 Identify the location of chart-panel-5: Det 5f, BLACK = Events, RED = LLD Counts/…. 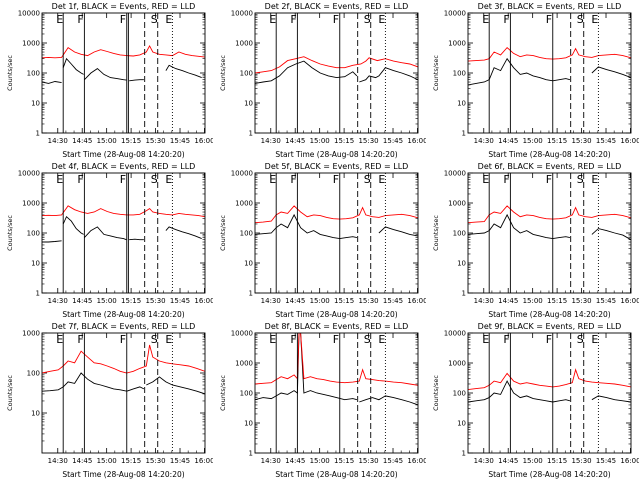
(319, 240).